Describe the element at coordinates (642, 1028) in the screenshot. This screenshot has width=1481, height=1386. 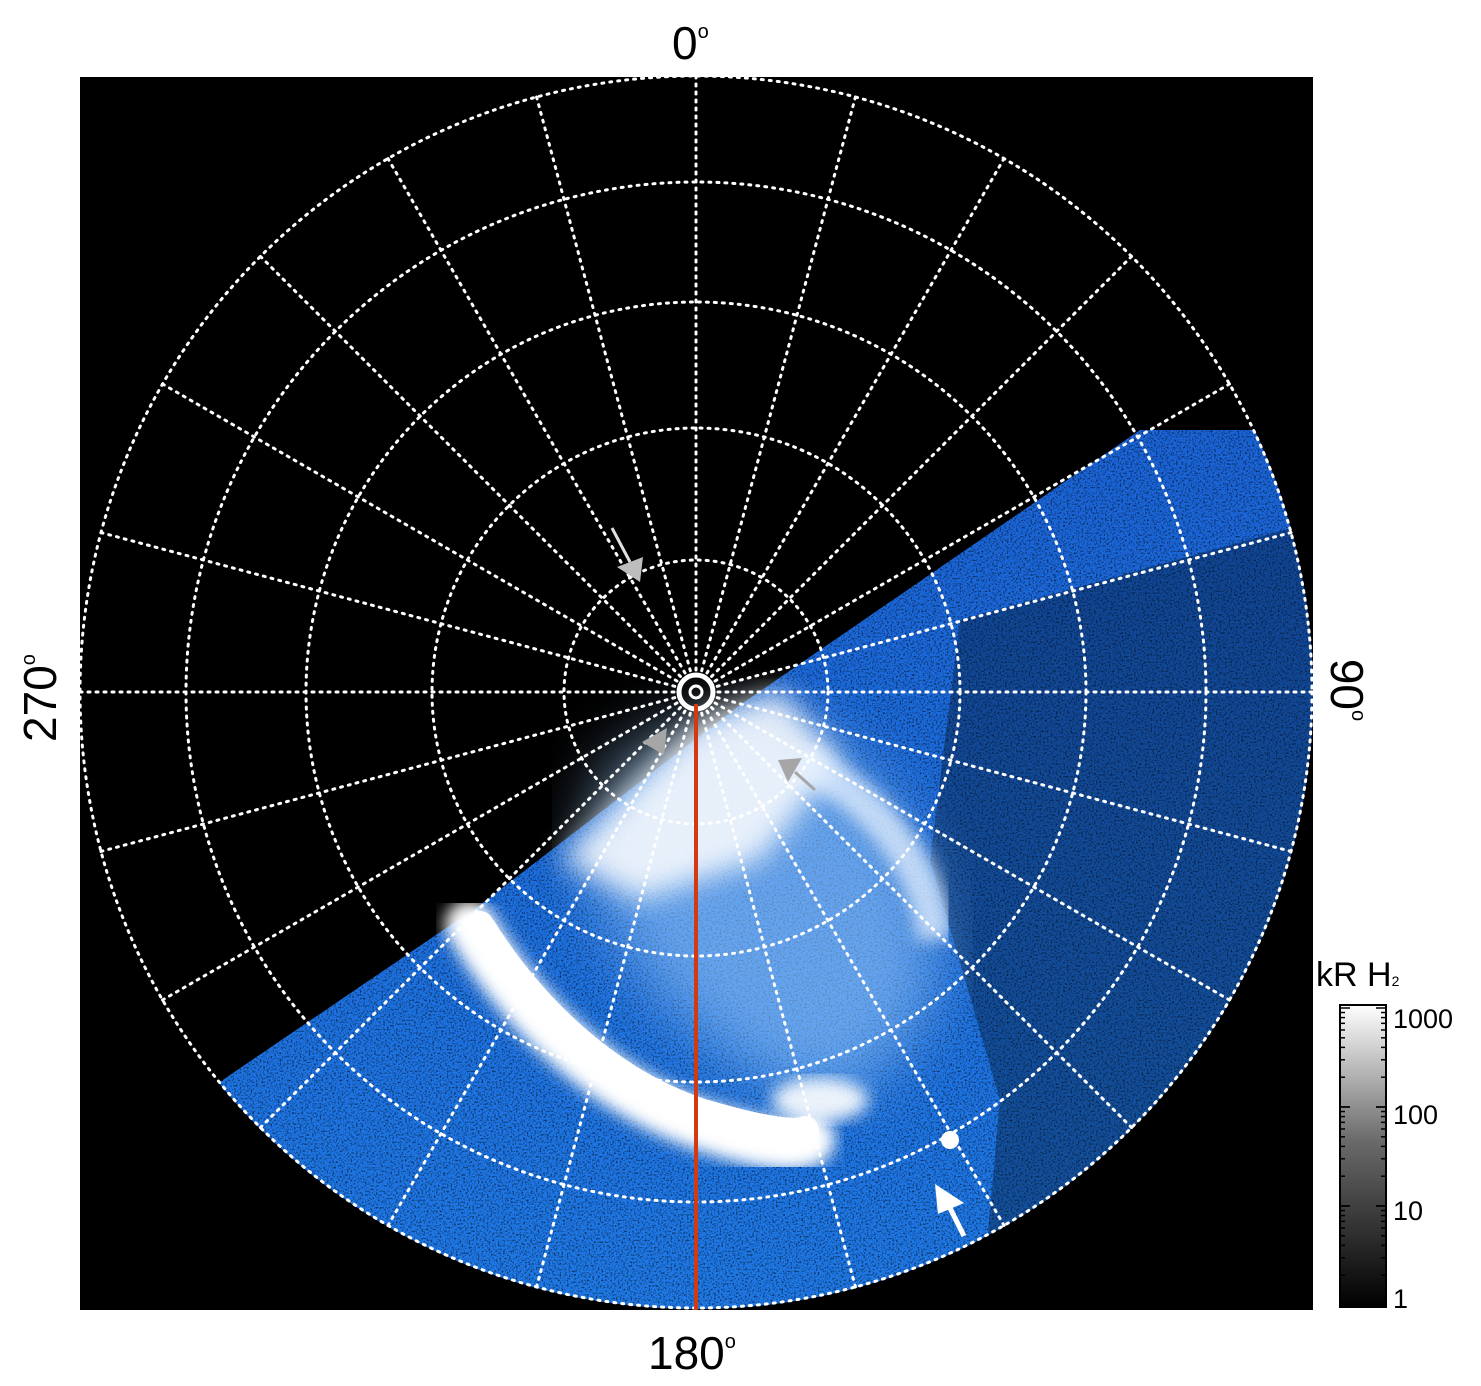
I see `main-auroral-arc-core` at that location.